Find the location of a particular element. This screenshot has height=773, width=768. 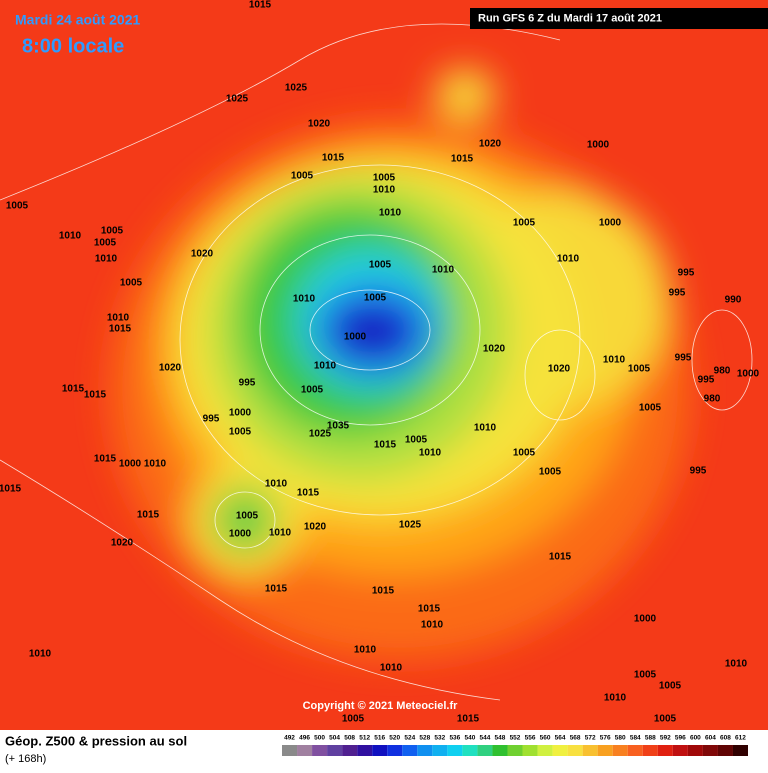

isobar-label: 990 is located at coordinates (733, 300).